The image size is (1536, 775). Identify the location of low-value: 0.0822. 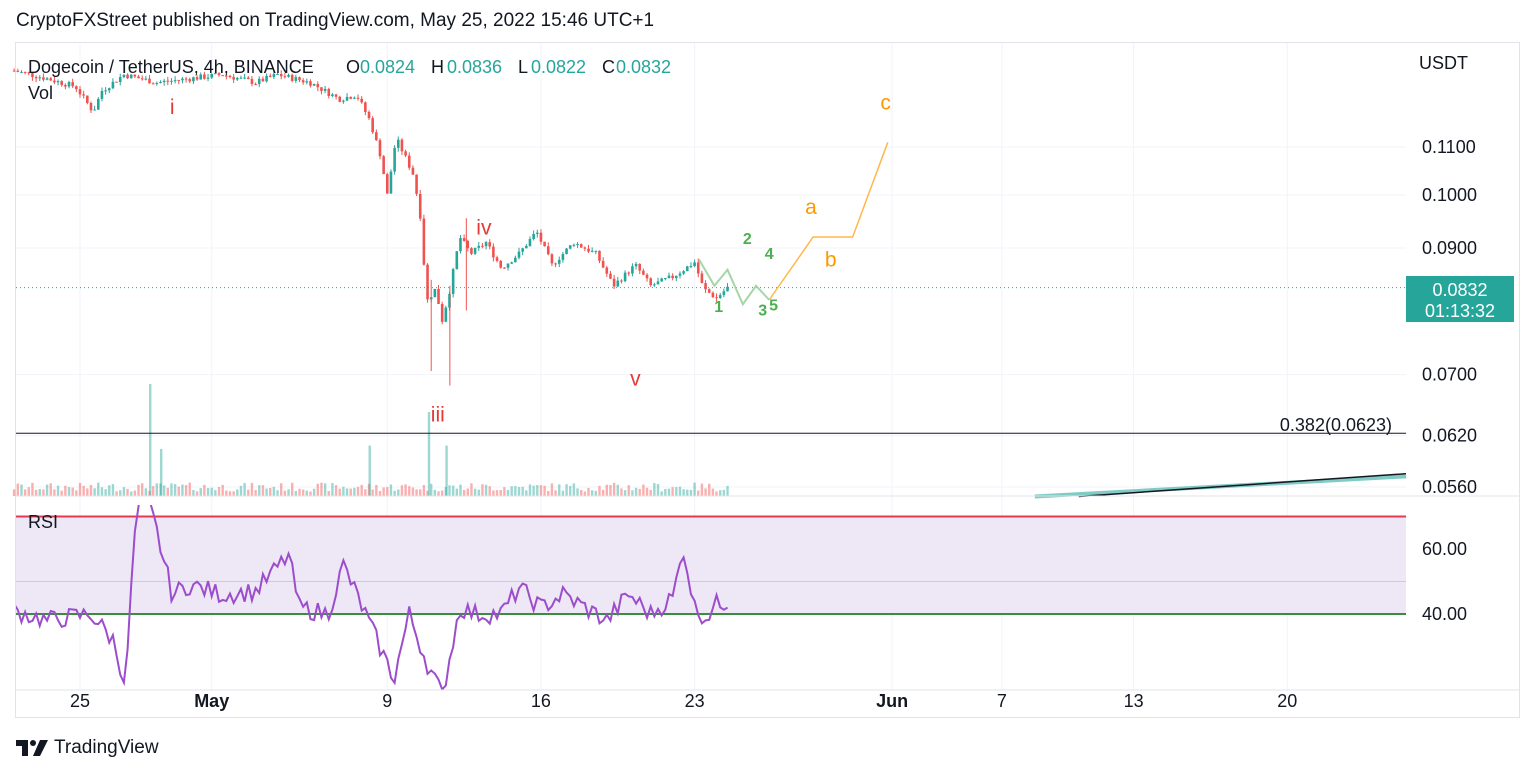
(558, 67).